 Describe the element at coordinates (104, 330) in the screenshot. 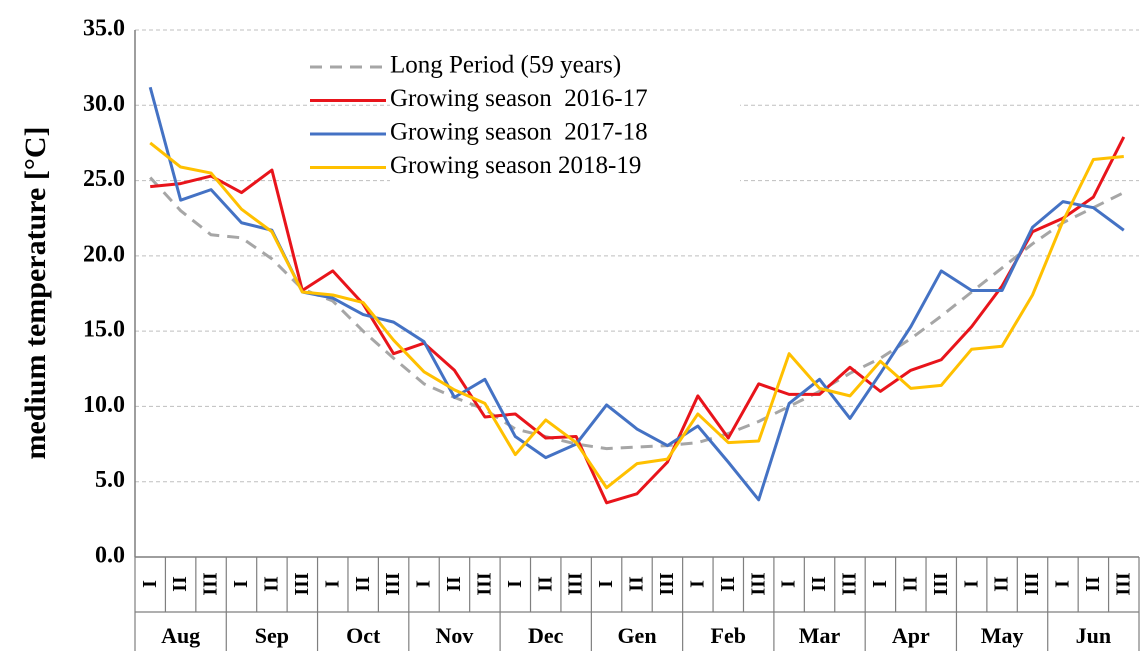

I see `y-tick-label: 15.0` at that location.